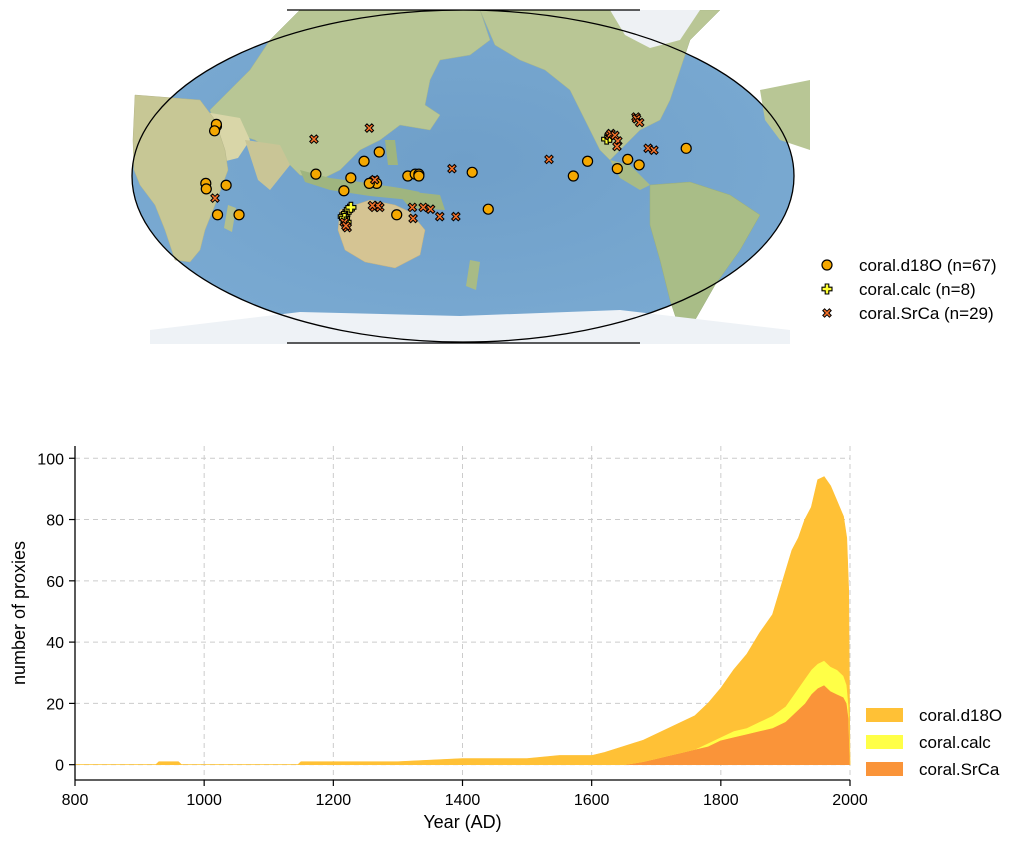  I want to click on land-newzealand, so click(473, 275).